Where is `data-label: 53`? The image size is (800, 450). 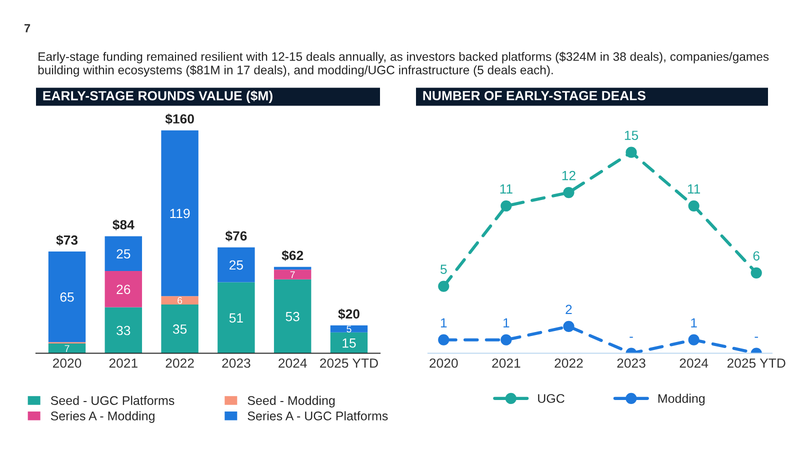
data-label: 53 is located at coordinates (293, 317).